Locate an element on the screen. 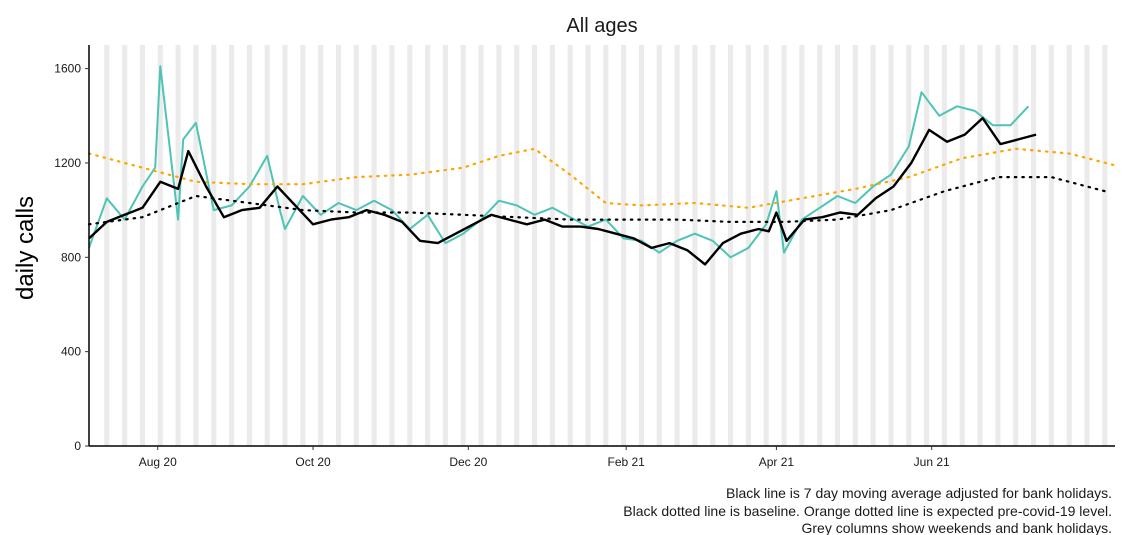 This screenshot has width=1126, height=535. x-tick-label: Aug 20 is located at coordinates (158, 462).